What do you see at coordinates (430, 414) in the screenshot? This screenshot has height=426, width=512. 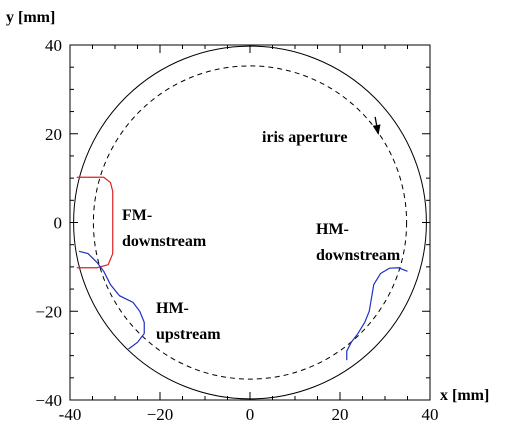 I see `x-tick-label: 40` at bounding box center [430, 414].